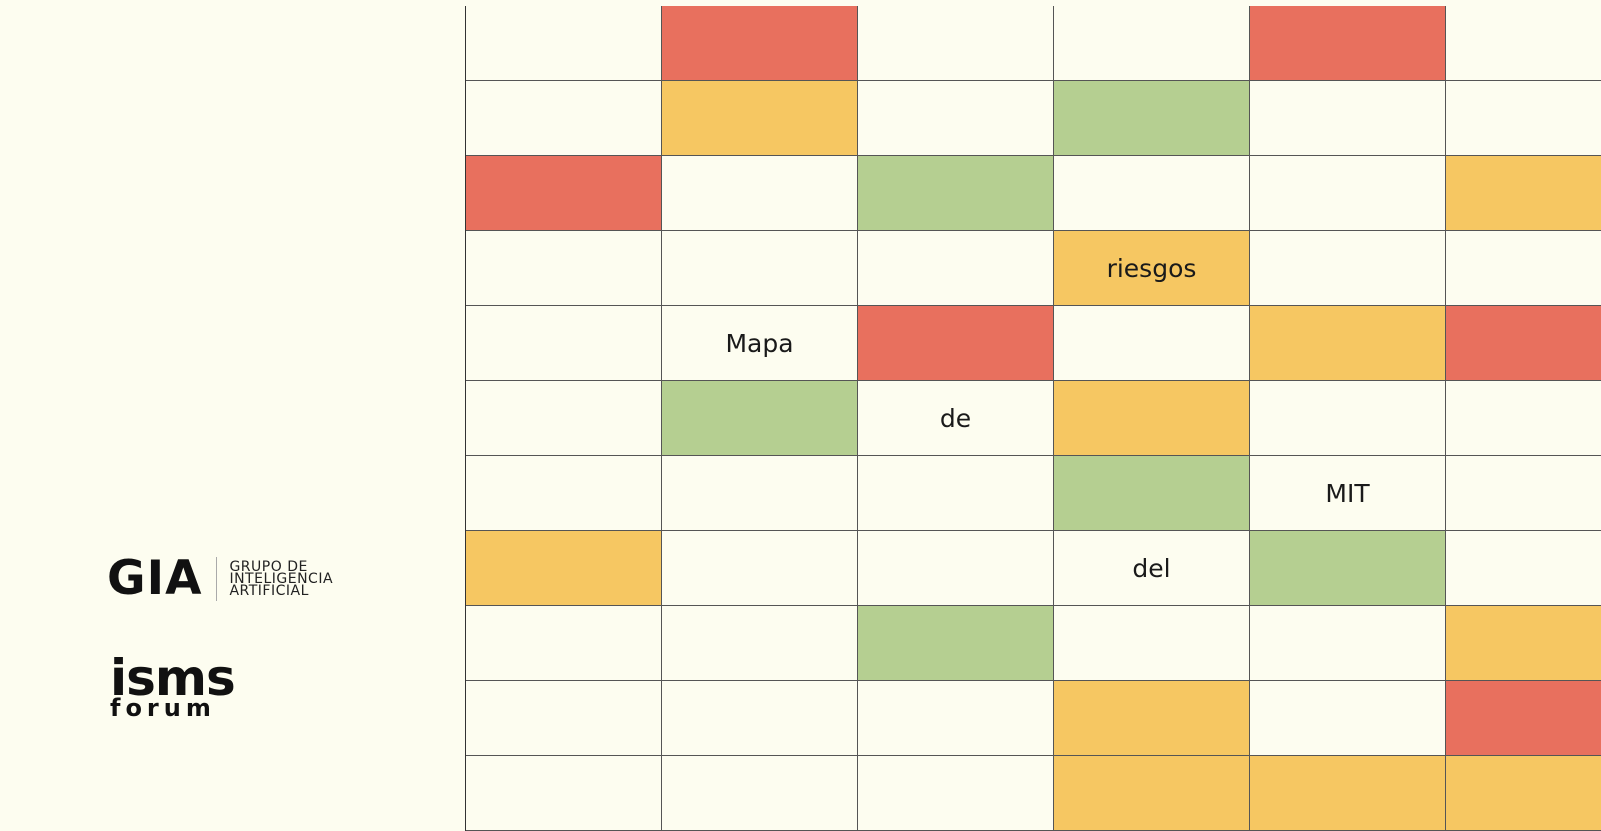  What do you see at coordinates (760, 343) in the screenshot?
I see `grid-cell-title-word: Mapa` at bounding box center [760, 343].